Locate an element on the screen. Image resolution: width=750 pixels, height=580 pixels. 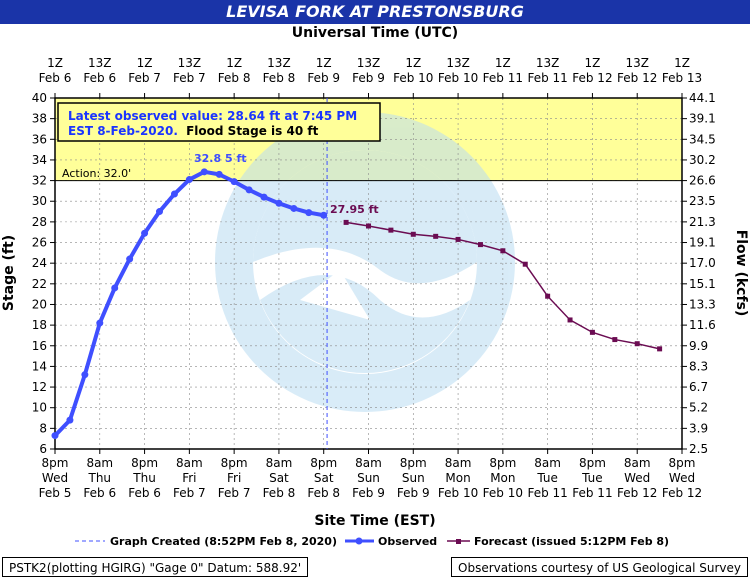
action-label: Action: 32.0' is located at coordinates (96, 173).